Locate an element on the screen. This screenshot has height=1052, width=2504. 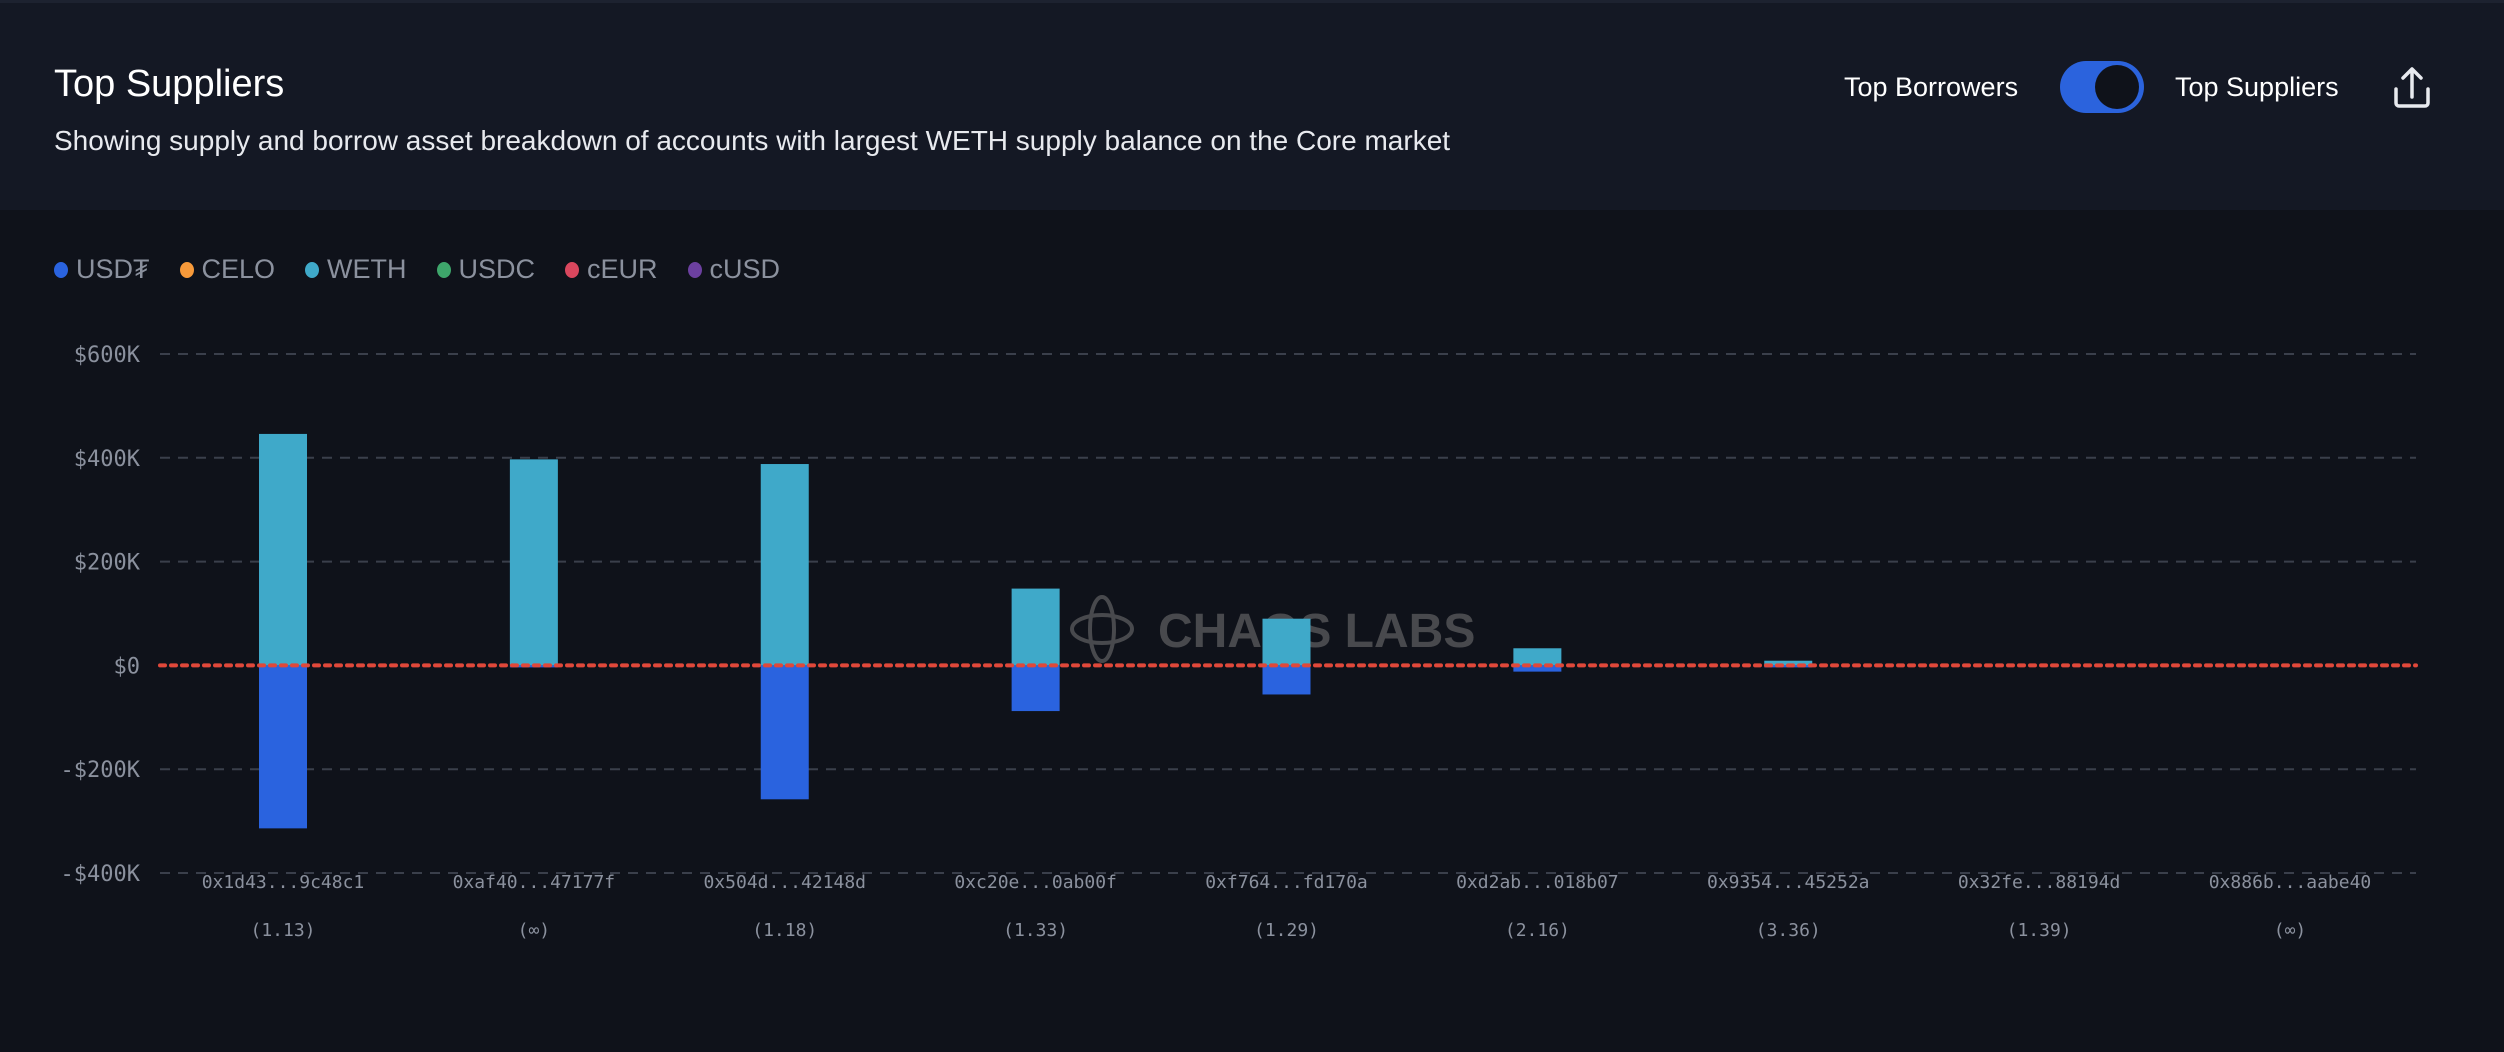
y-tick-label: -$400K is located at coordinates (101, 874).